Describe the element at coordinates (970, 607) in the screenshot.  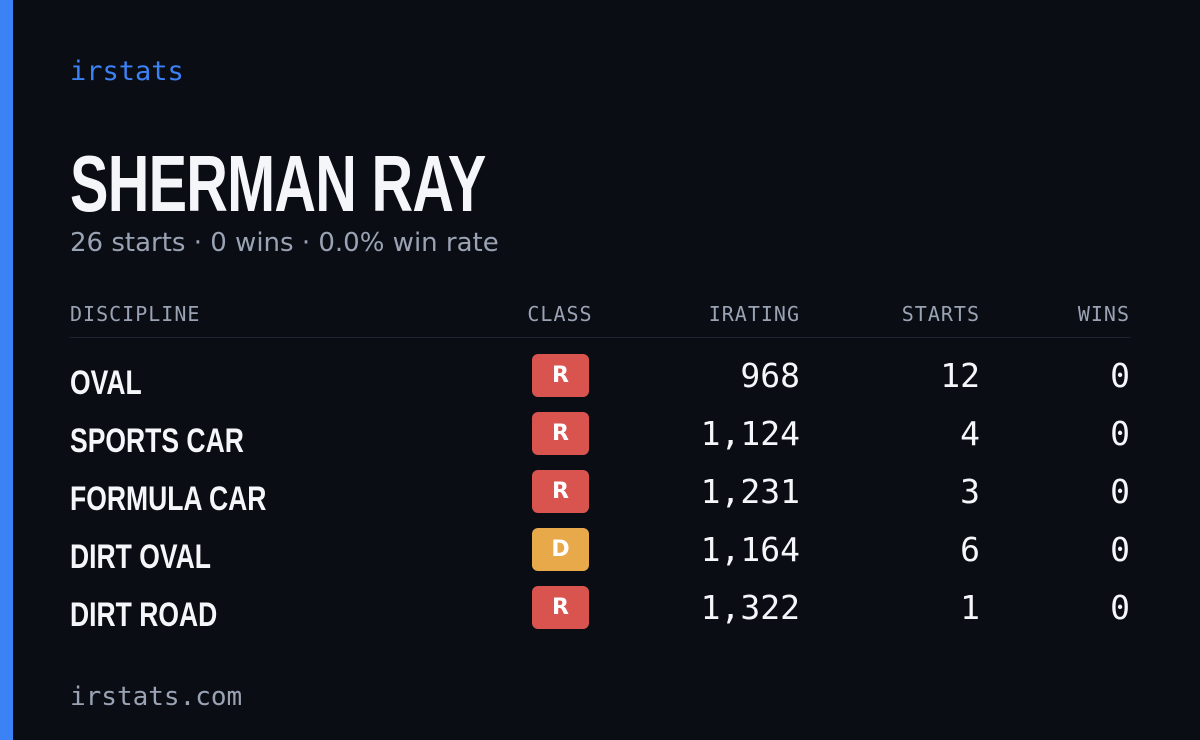
I see `starts: 1` at that location.